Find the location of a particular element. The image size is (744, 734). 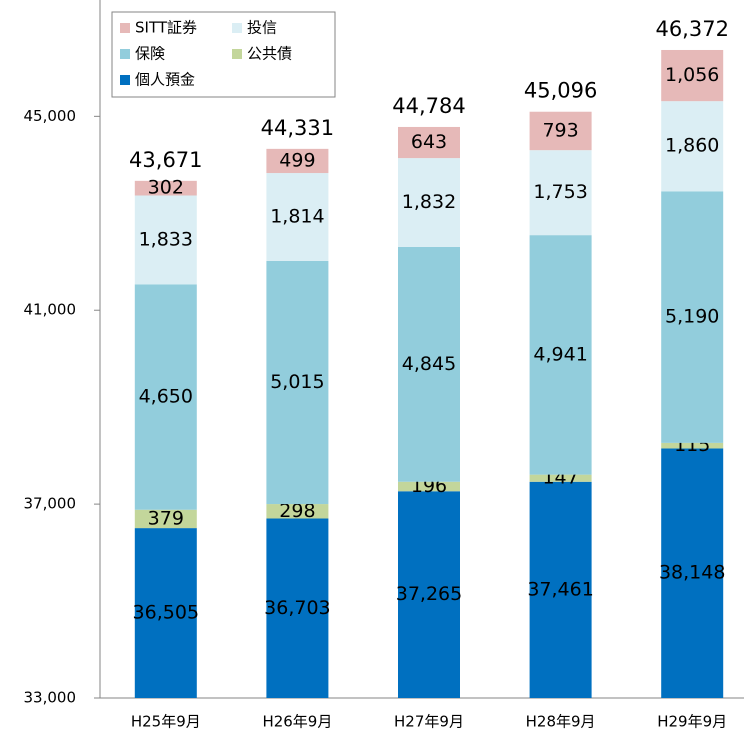

data-label: 5,015 is located at coordinates (297, 382).